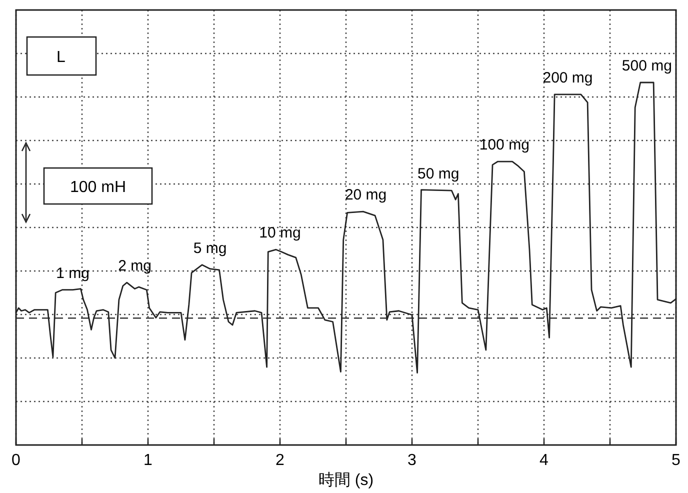 The width and height of the screenshot is (688, 493). I want to click on annotation: 2 mg, so click(135, 266).